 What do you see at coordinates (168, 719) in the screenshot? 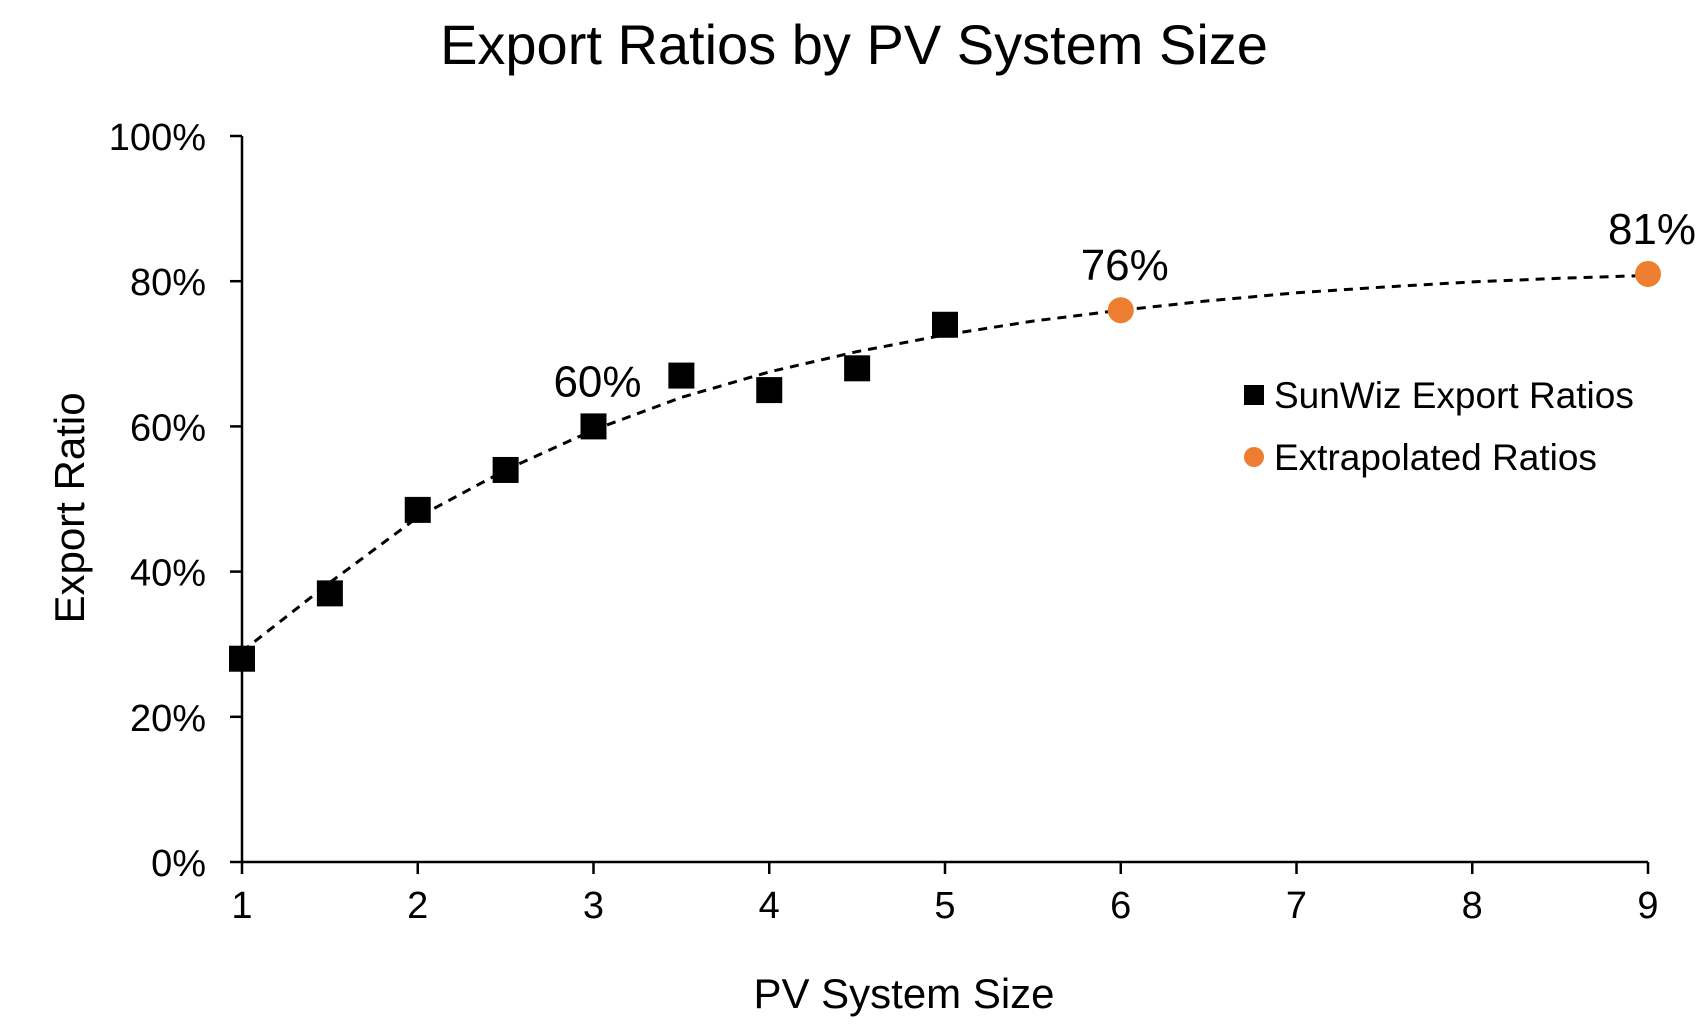
I see `y-tick-label: 20%` at bounding box center [168, 719].